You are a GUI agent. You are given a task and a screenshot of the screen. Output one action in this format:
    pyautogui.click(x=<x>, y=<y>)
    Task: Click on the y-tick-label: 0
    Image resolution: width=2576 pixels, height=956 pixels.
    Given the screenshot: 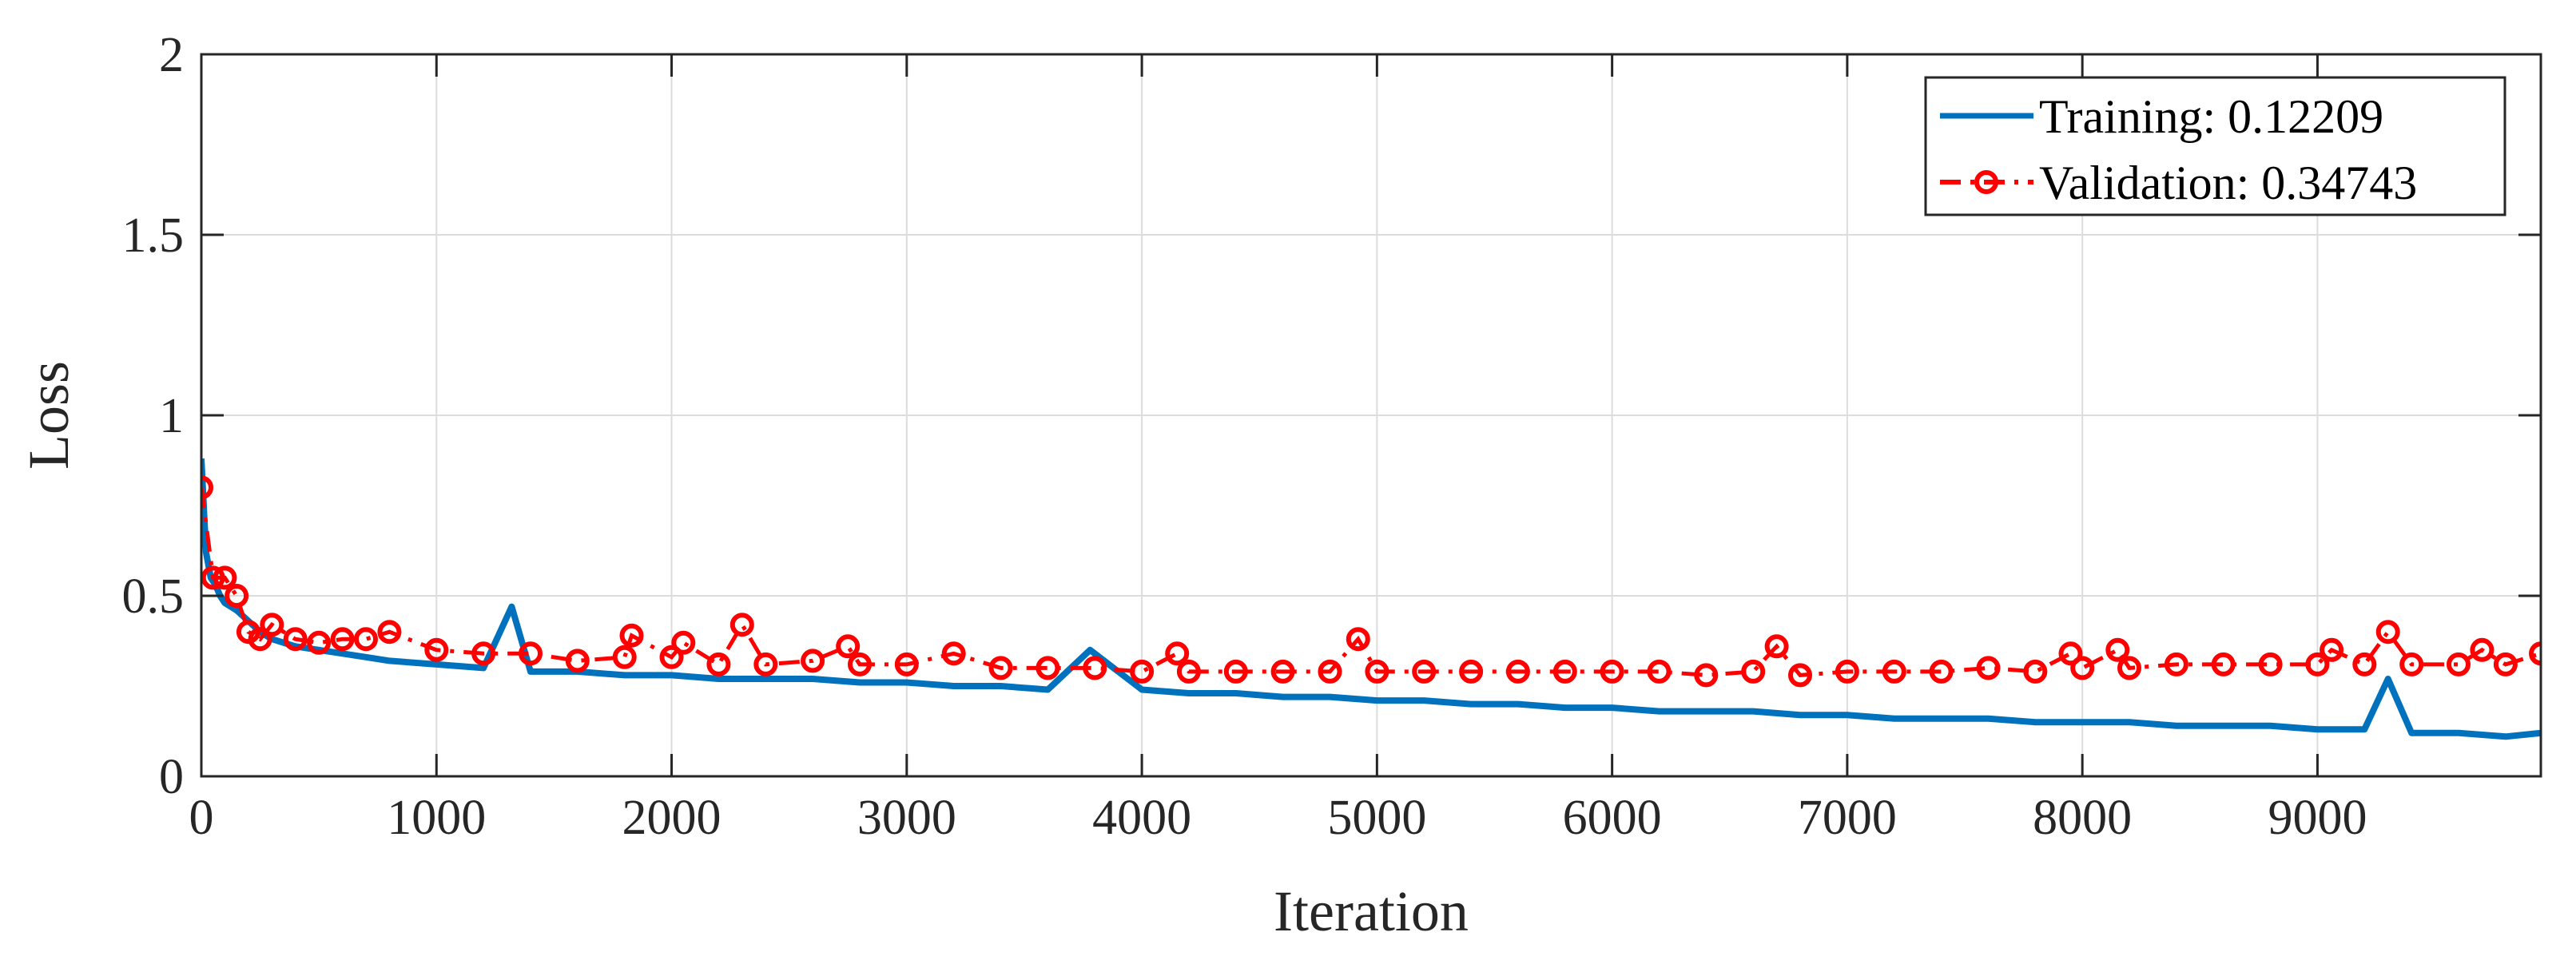 What is the action you would take?
    pyautogui.click(x=171, y=777)
    